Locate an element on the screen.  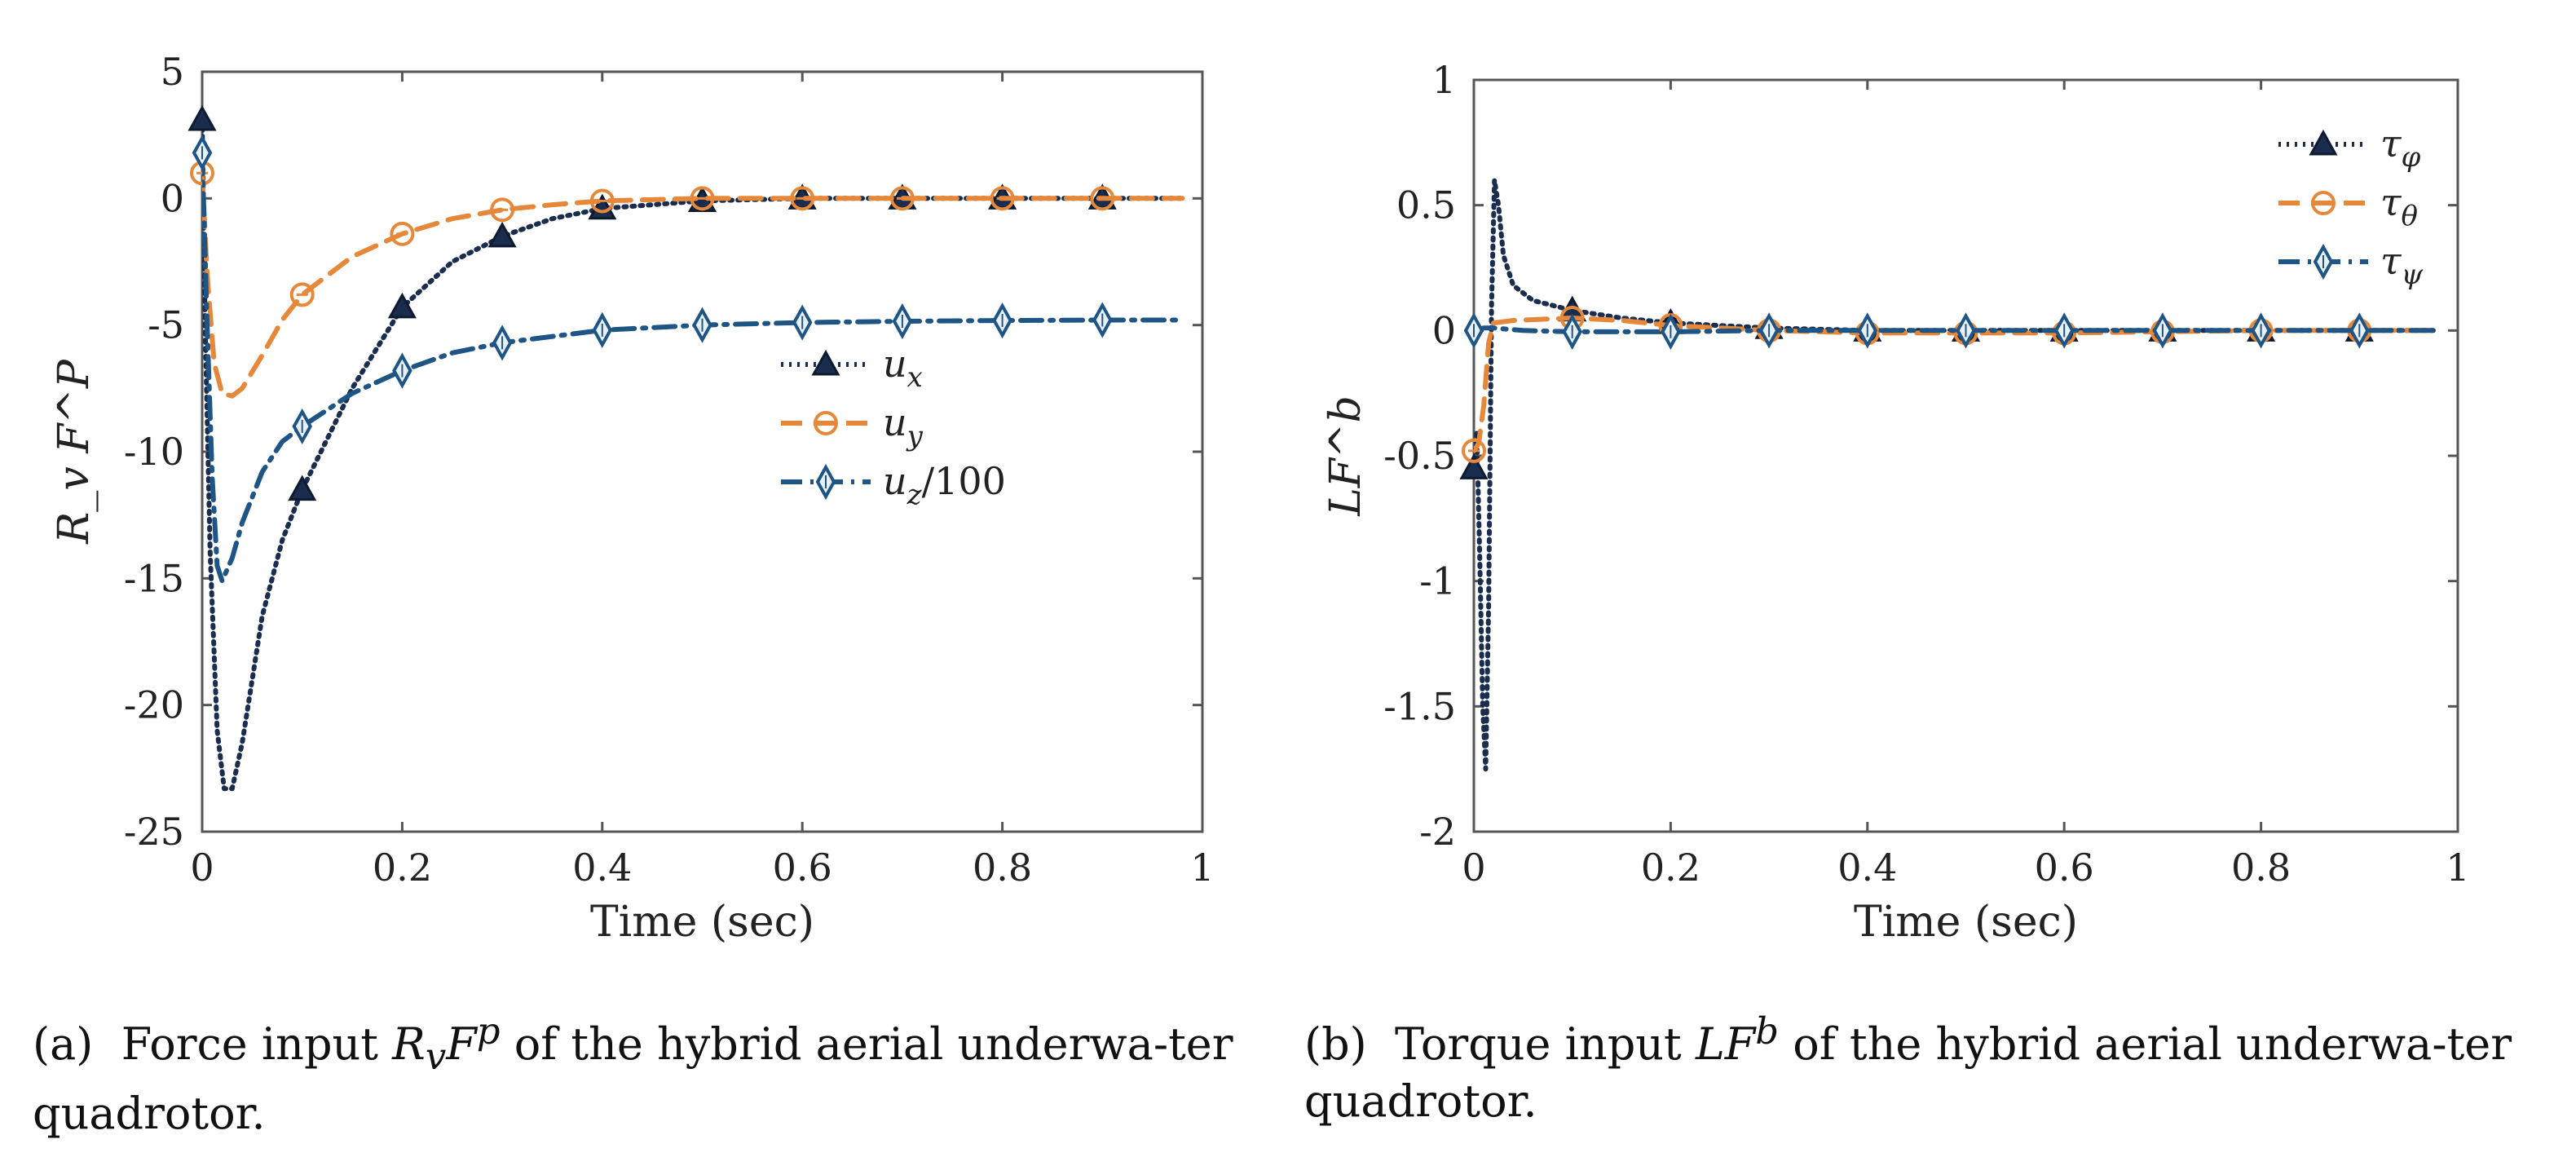
chart-b-xtick-label: 0.4 is located at coordinates (1867, 868).